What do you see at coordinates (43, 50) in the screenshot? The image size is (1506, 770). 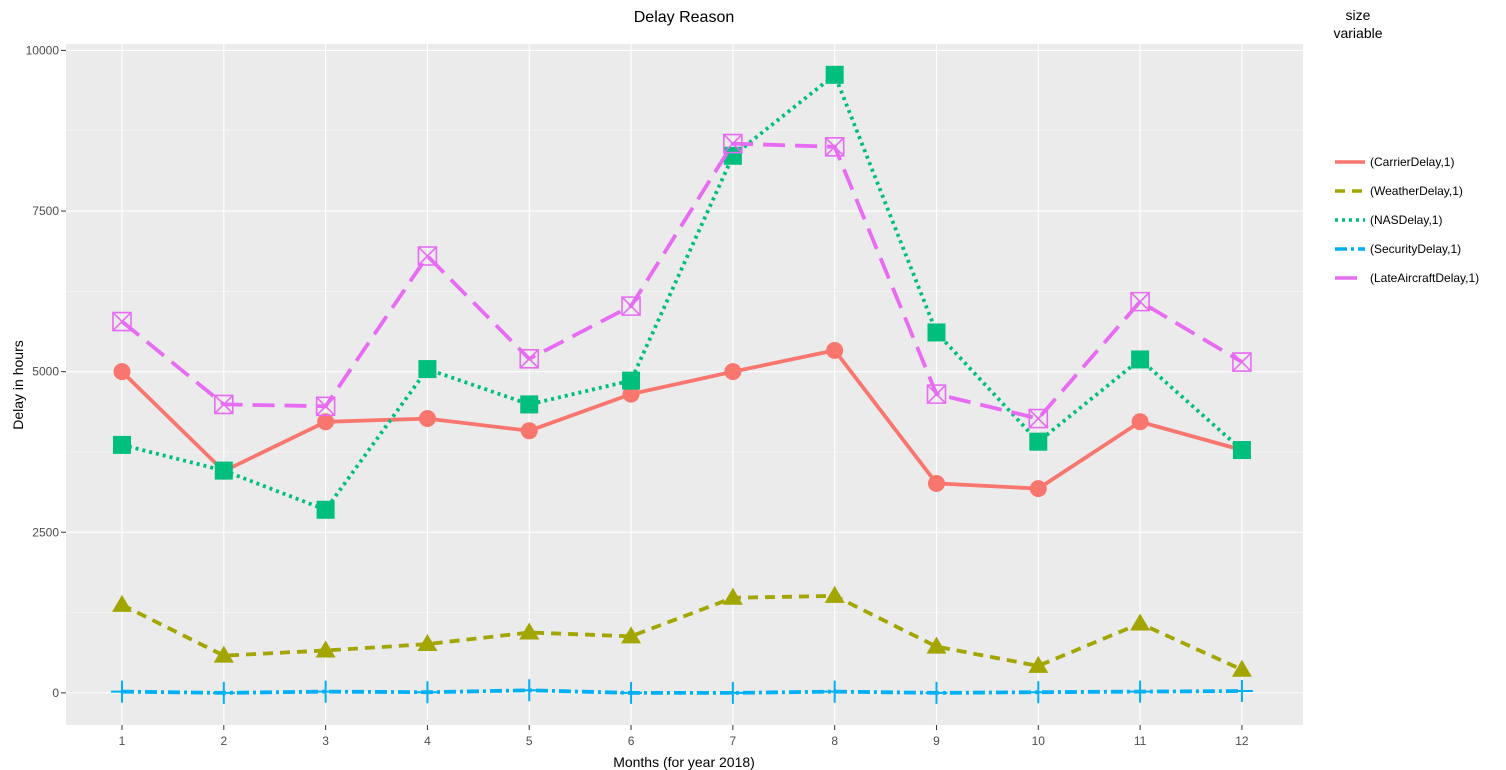 I see `y-tick-label: 10000` at bounding box center [43, 50].